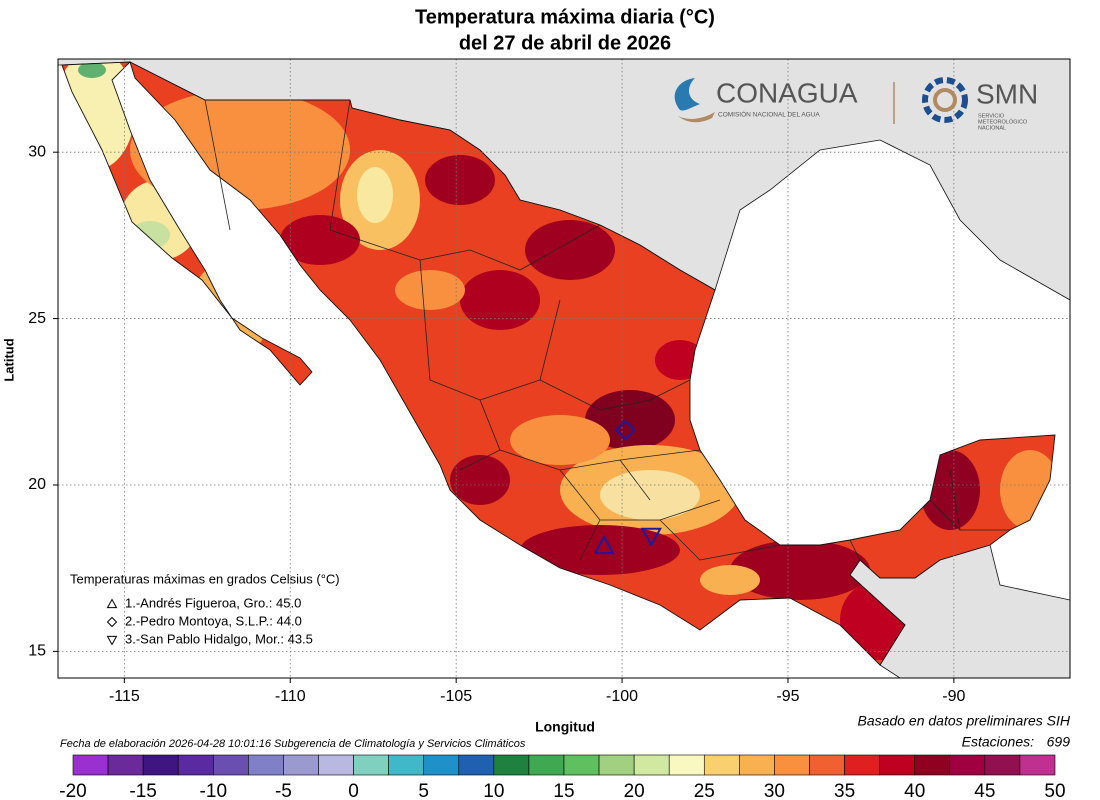 This screenshot has width=1100, height=800. I want to click on title: Temperatura máxima diaria (°C), so click(565, 17).